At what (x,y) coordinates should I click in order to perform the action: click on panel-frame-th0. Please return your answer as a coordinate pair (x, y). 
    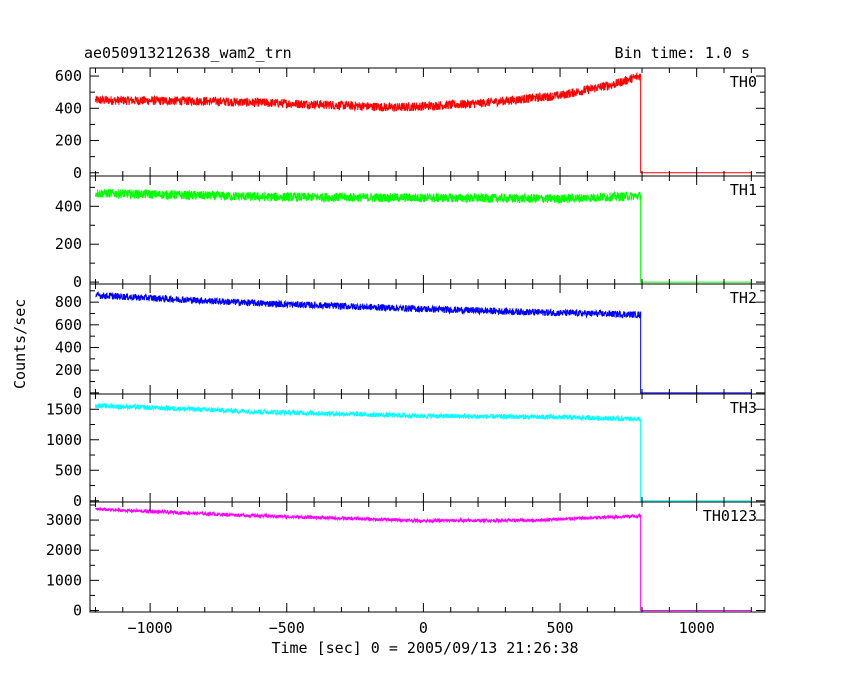
    Looking at the image, I should click on (427, 122).